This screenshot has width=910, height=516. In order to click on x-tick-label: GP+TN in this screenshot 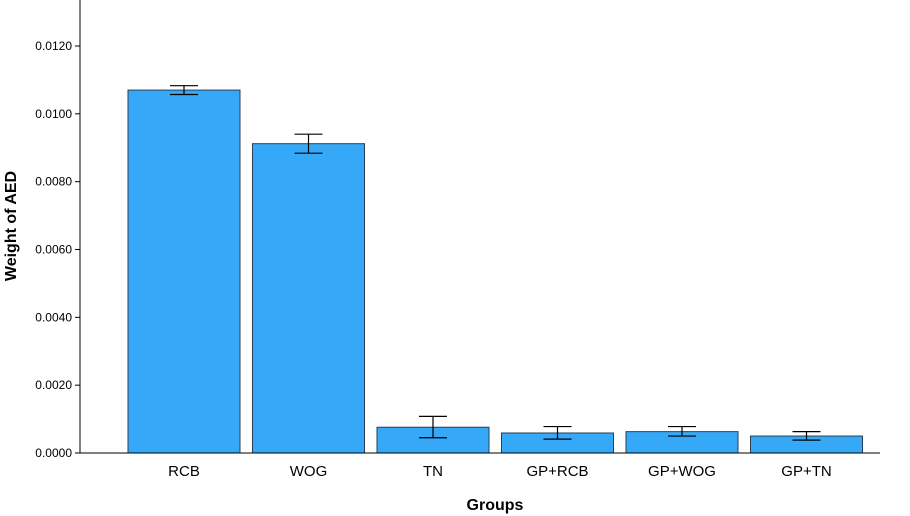, I will do `click(806, 471)`.